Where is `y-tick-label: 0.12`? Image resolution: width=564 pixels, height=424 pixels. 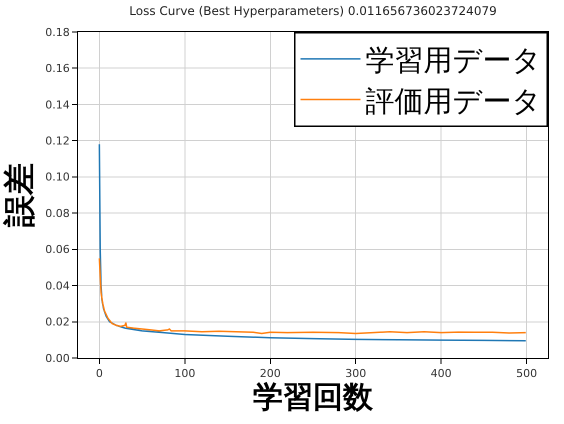 y-tick-label: 0.12 is located at coordinates (57, 141).